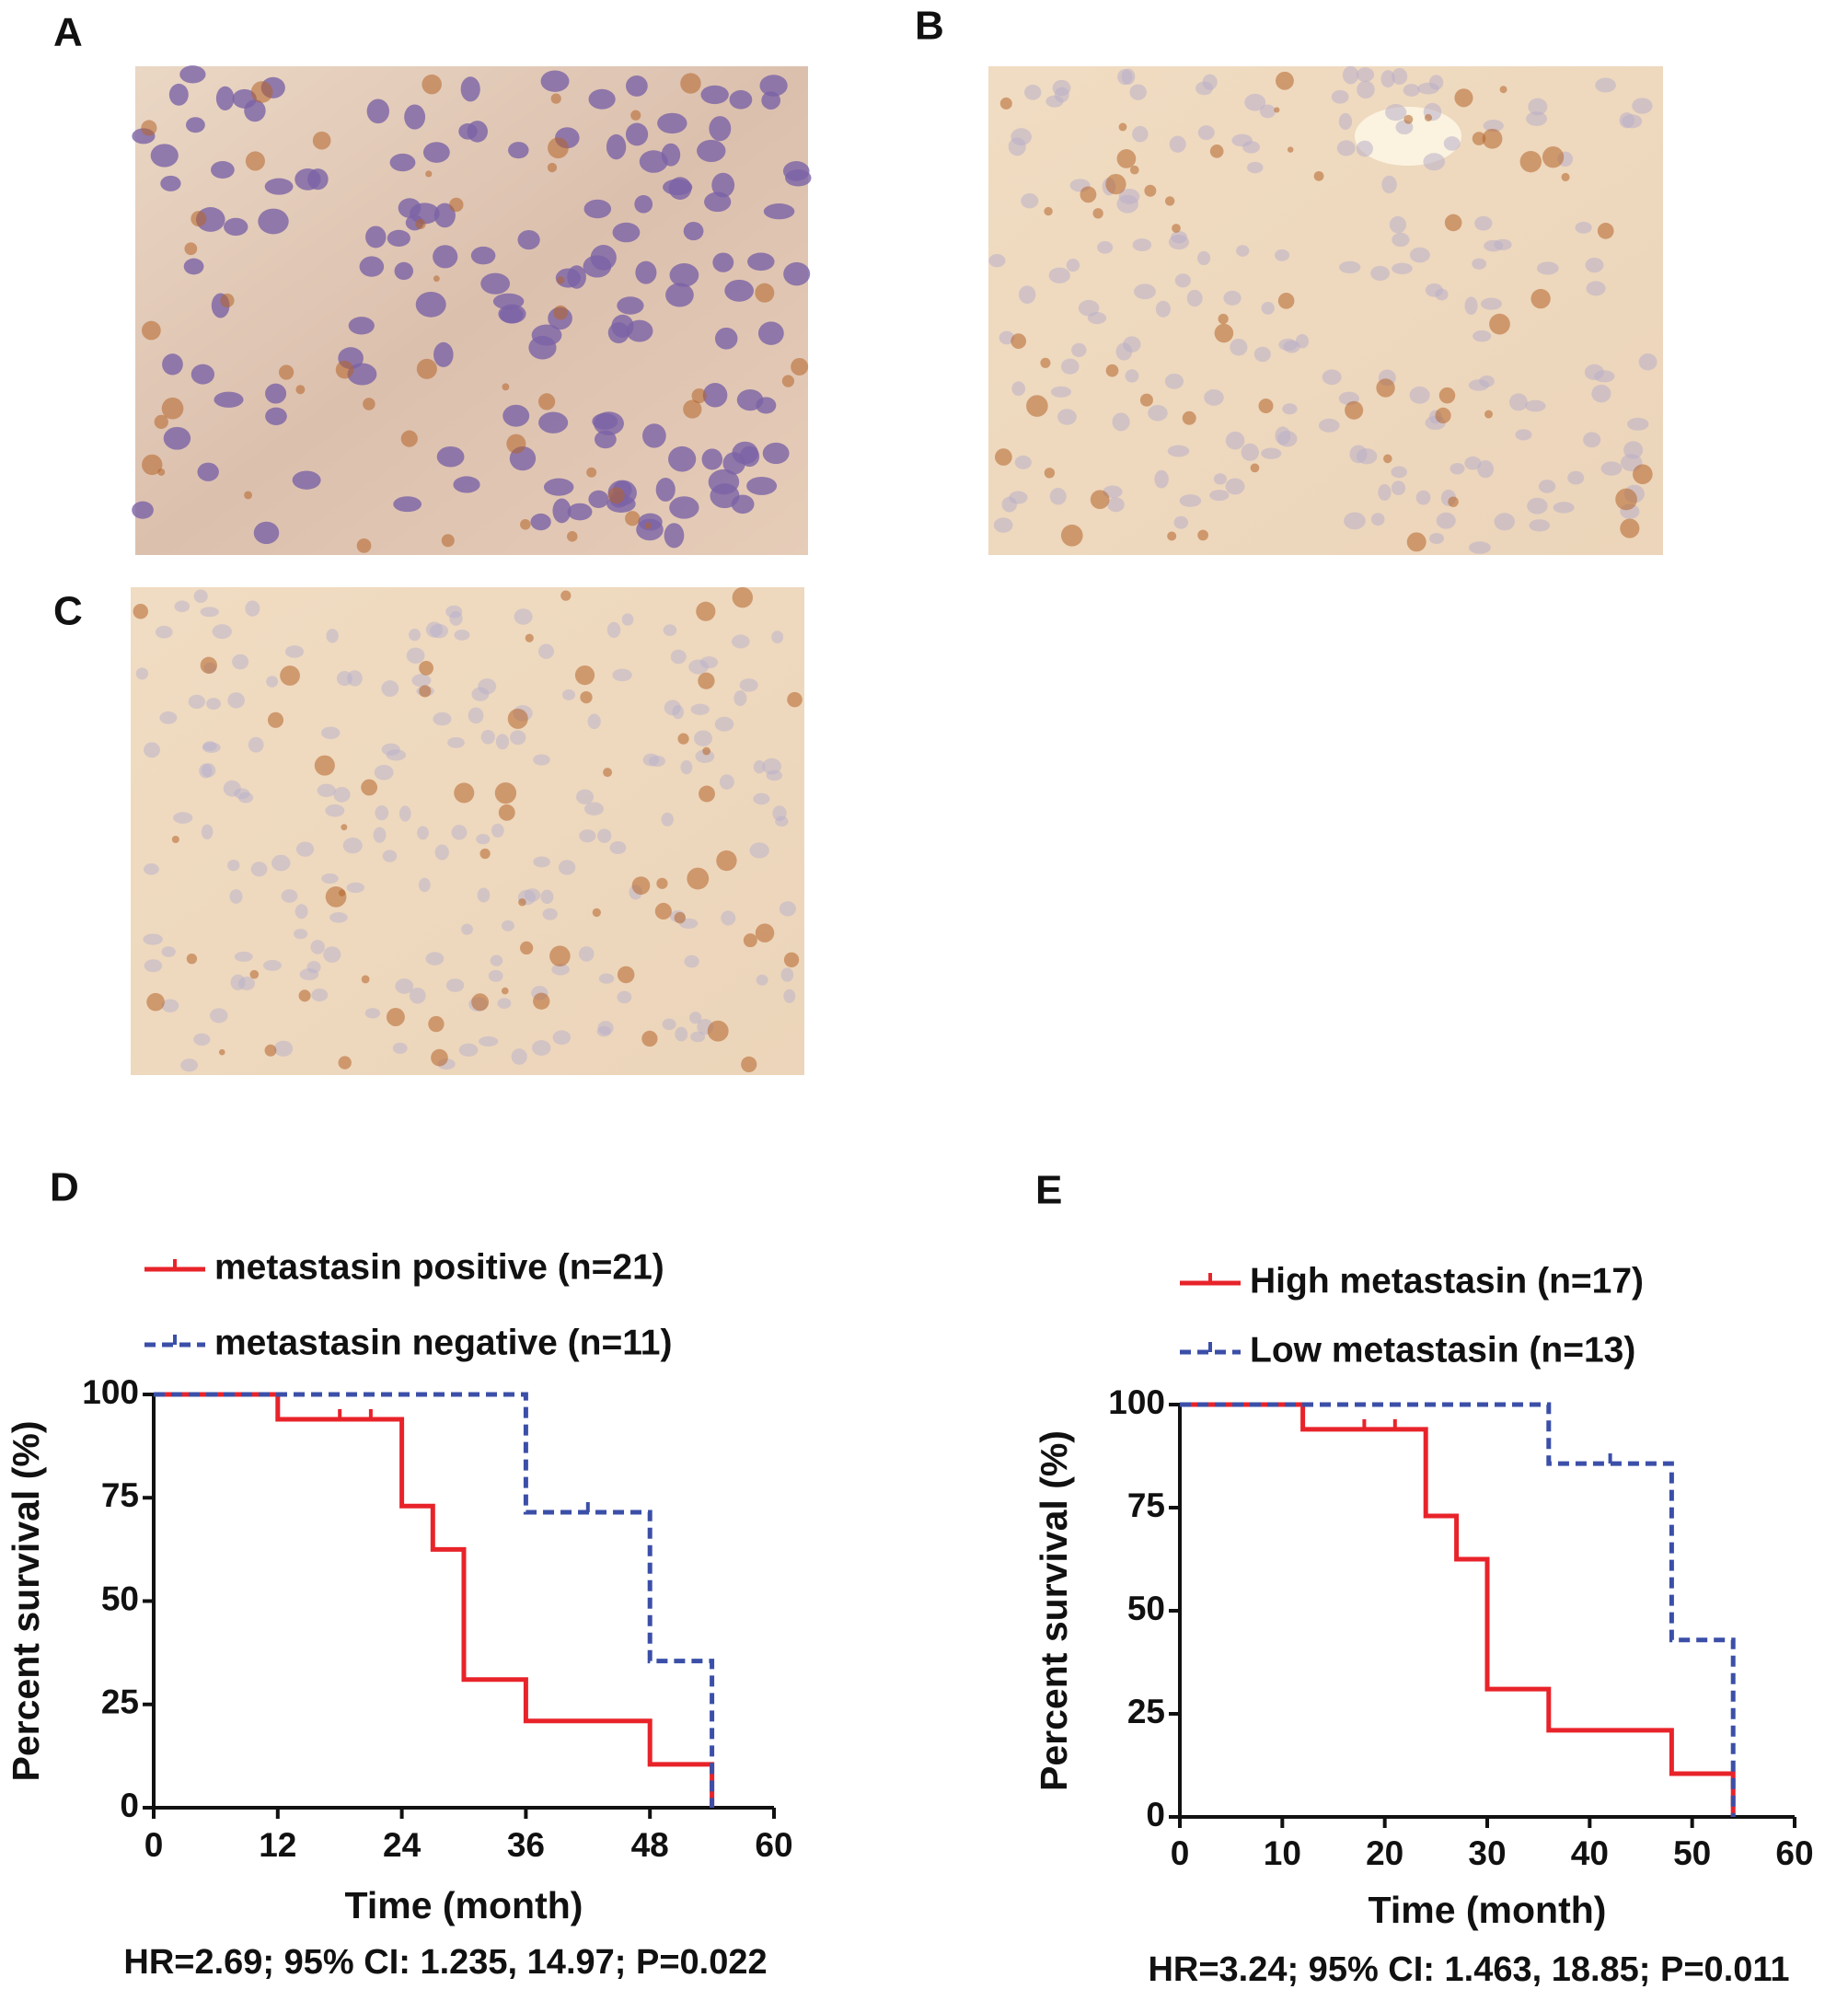 The image size is (1848, 2001). Describe the element at coordinates (650, 1845) in the screenshot. I see `x-tick-label: 48` at that location.